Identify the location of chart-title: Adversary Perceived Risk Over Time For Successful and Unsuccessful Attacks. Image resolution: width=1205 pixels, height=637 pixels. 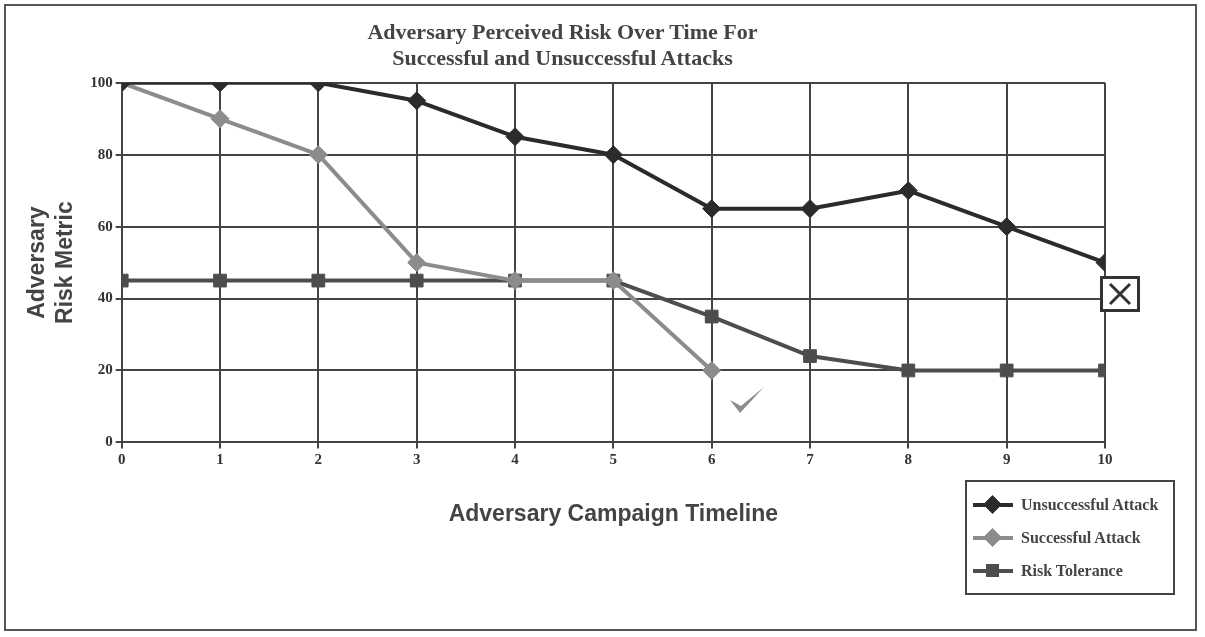
(562, 44).